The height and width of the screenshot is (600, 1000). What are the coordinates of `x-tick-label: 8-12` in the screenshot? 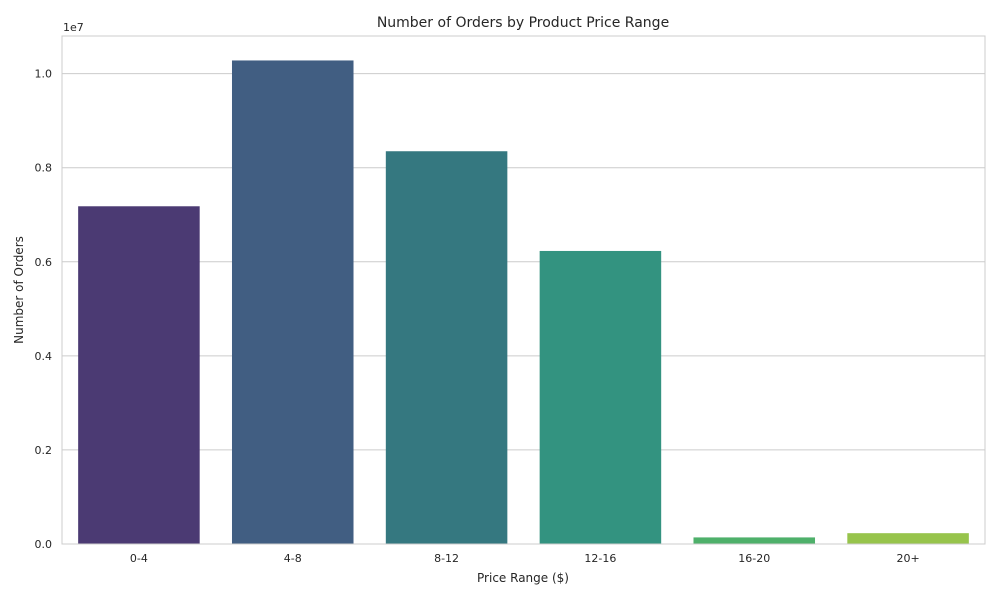 It's located at (446, 558).